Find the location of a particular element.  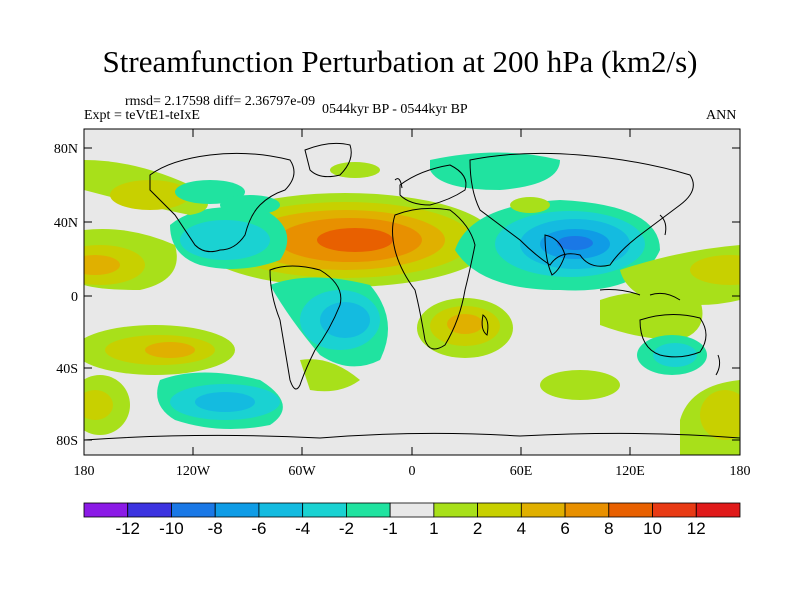

colorbar-label: 1 is located at coordinates (433, 528).